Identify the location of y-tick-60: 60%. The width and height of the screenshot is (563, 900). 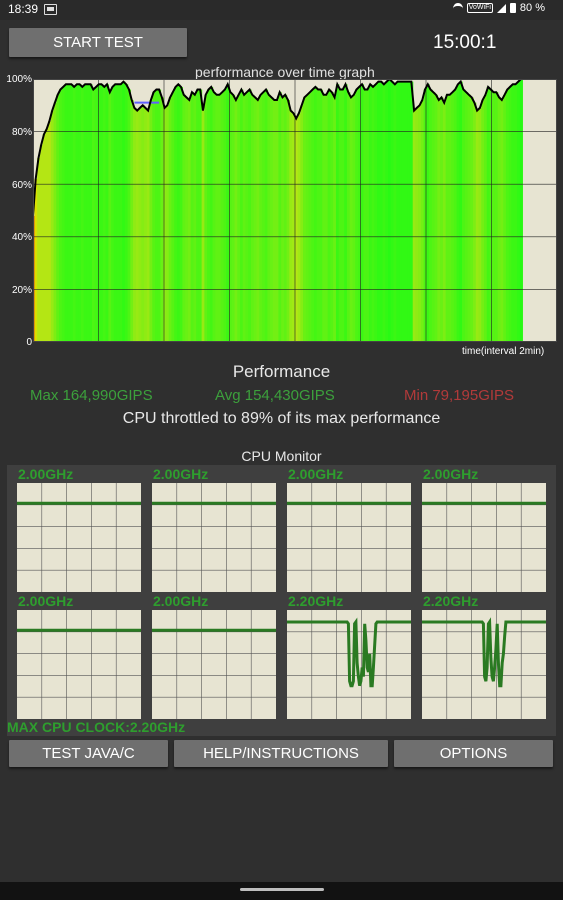
(21, 185).